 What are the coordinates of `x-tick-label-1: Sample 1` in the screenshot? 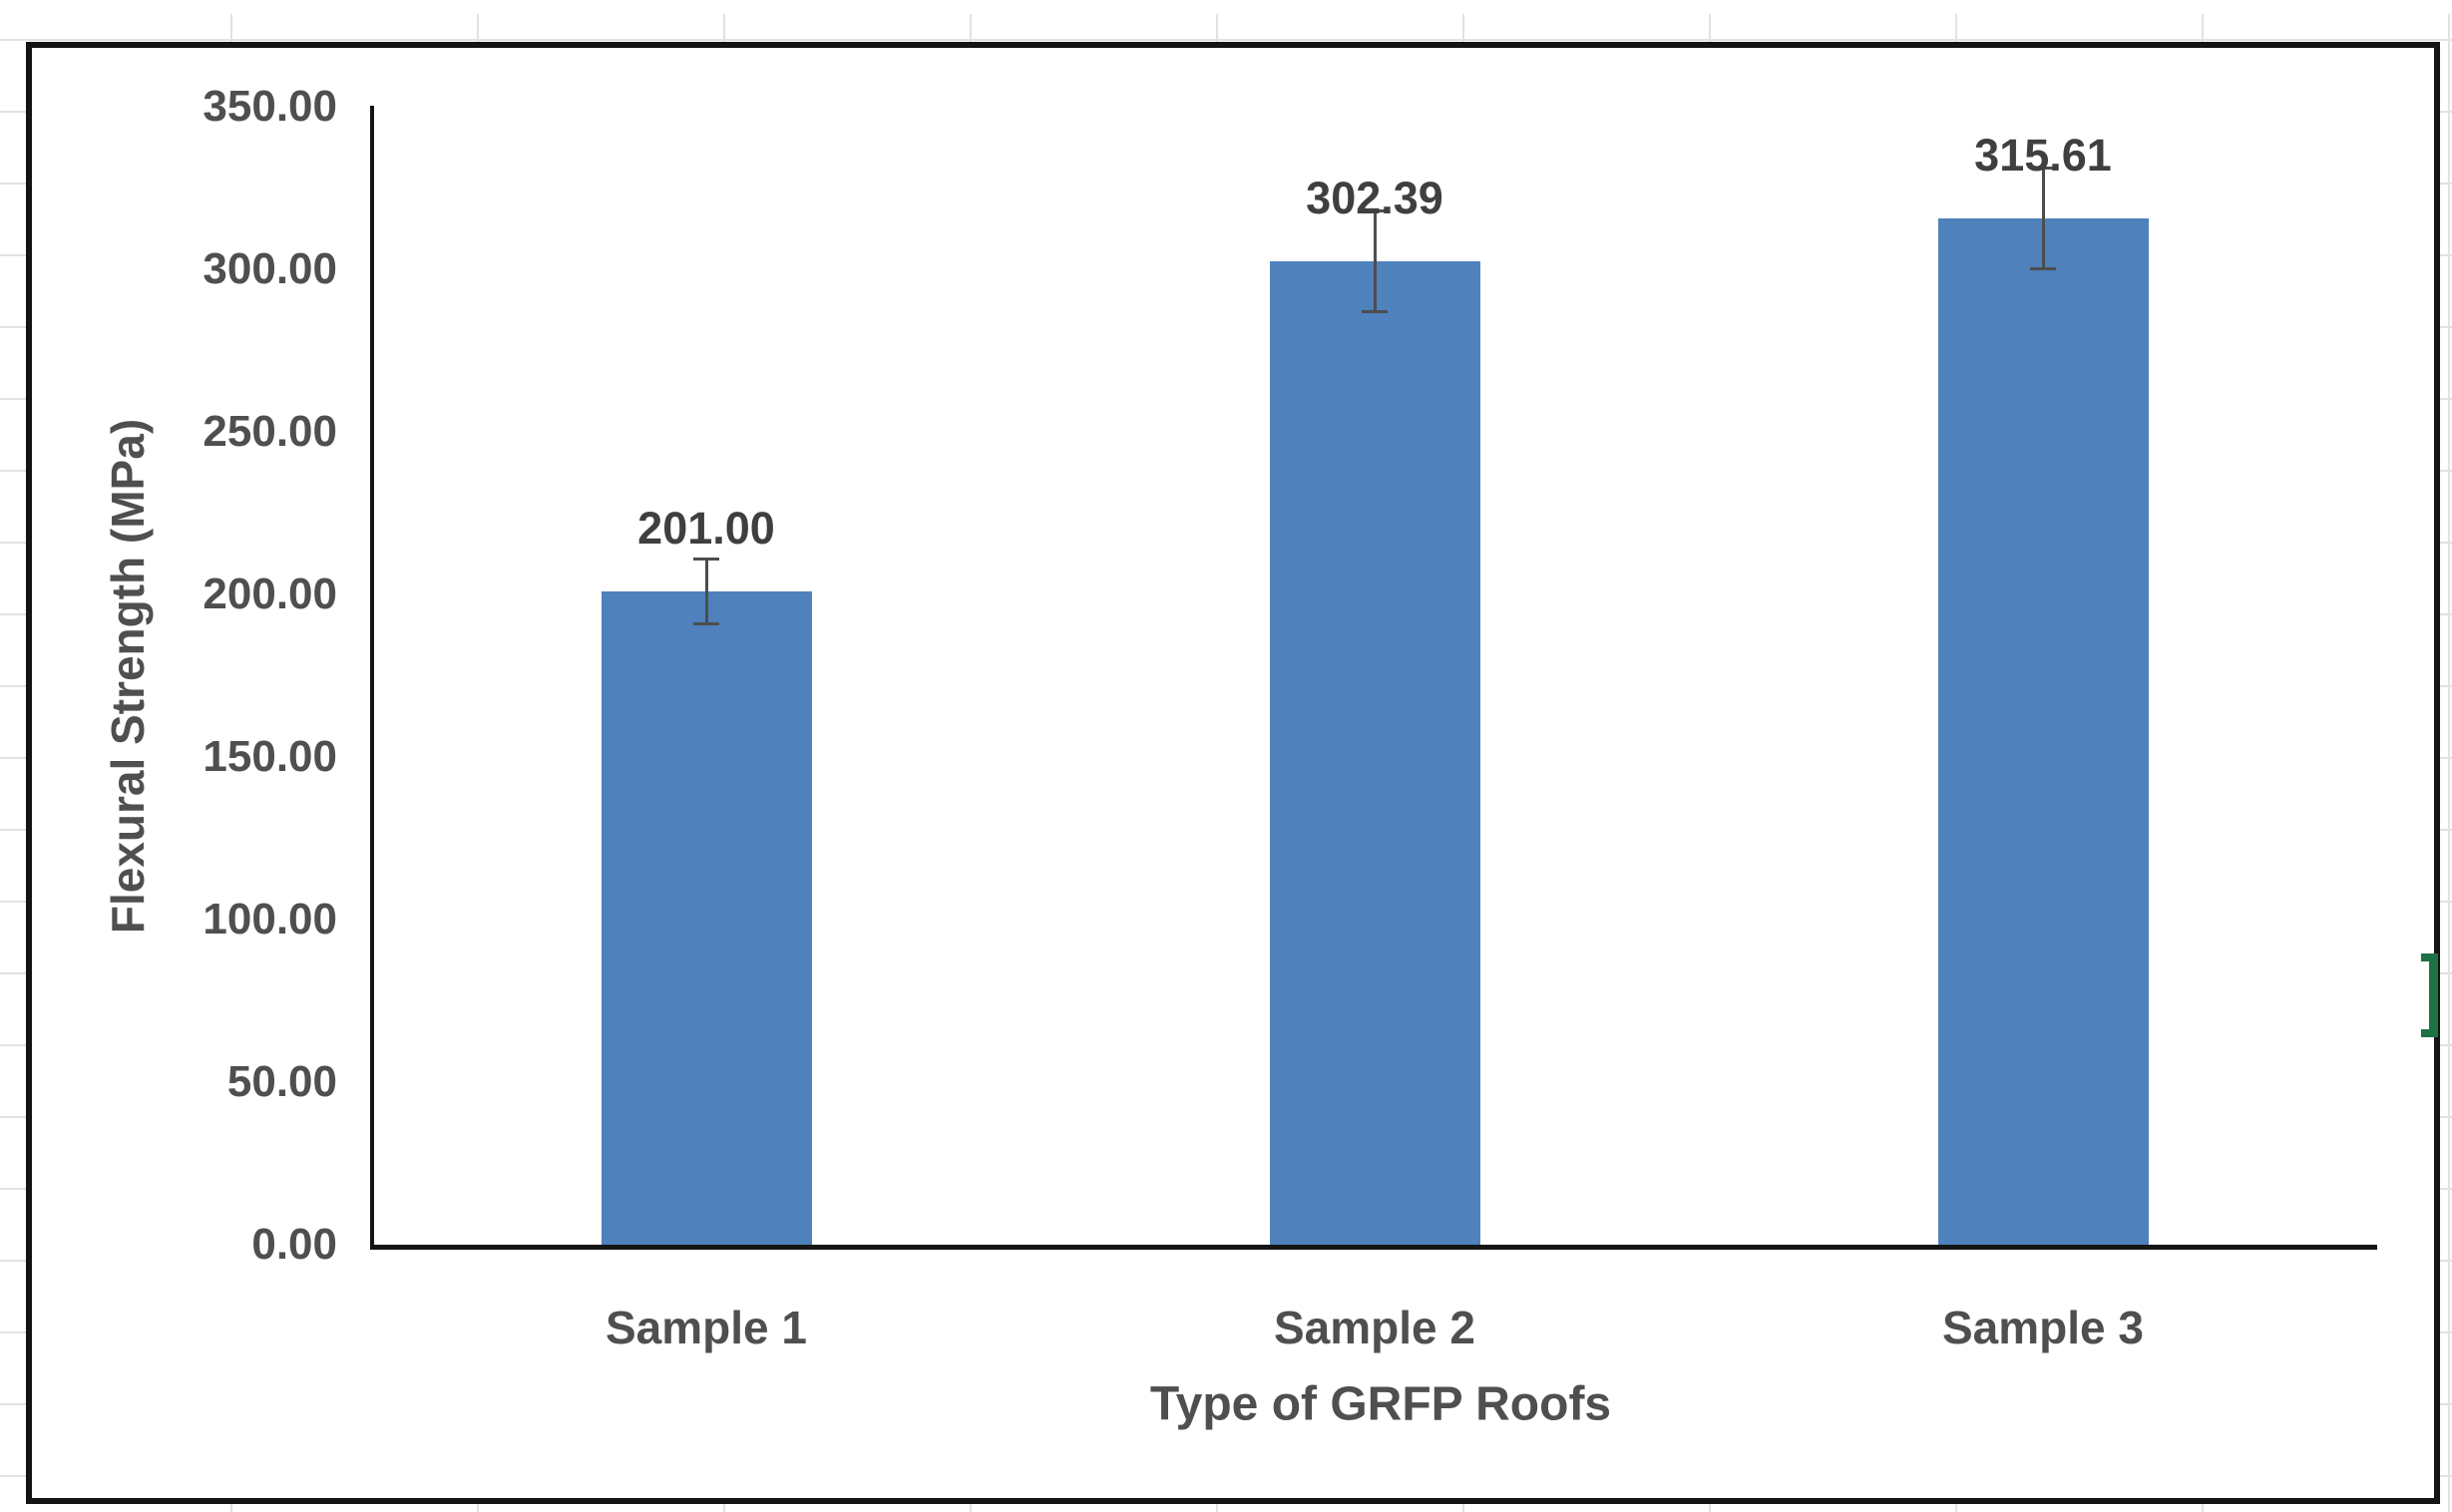 It's located at (706, 1327).